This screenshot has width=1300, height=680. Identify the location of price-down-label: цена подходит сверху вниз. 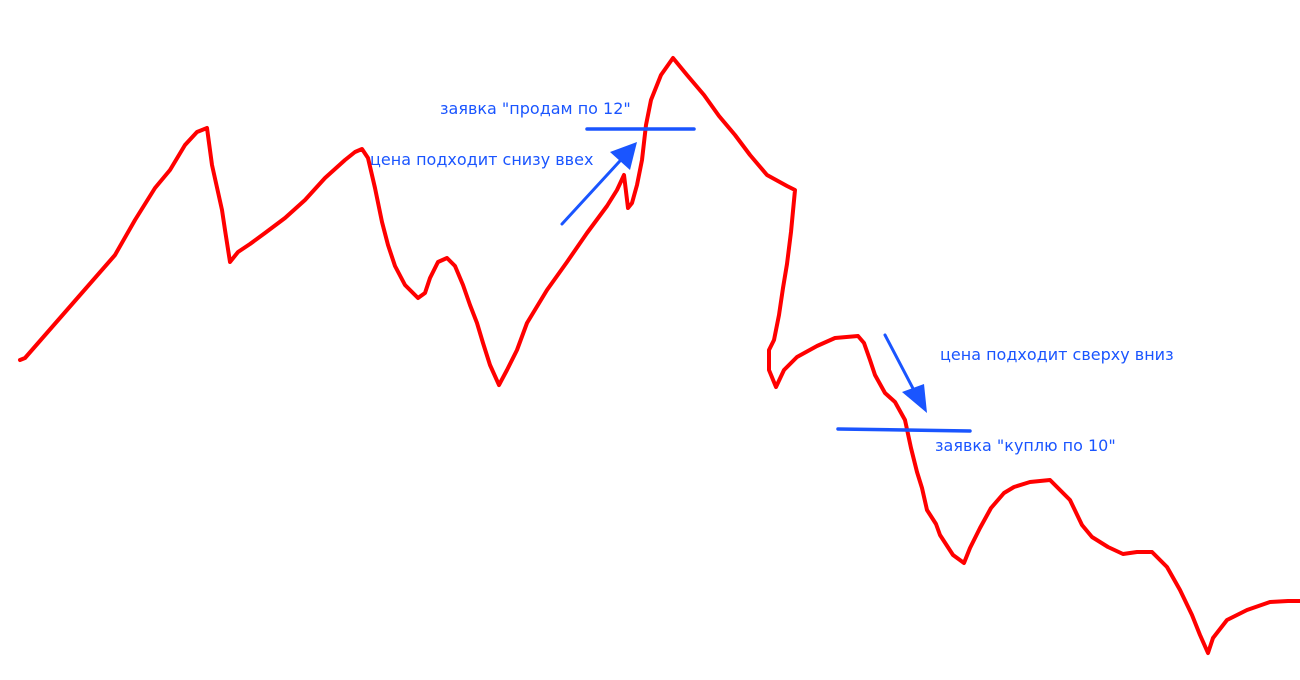
(1057, 354).